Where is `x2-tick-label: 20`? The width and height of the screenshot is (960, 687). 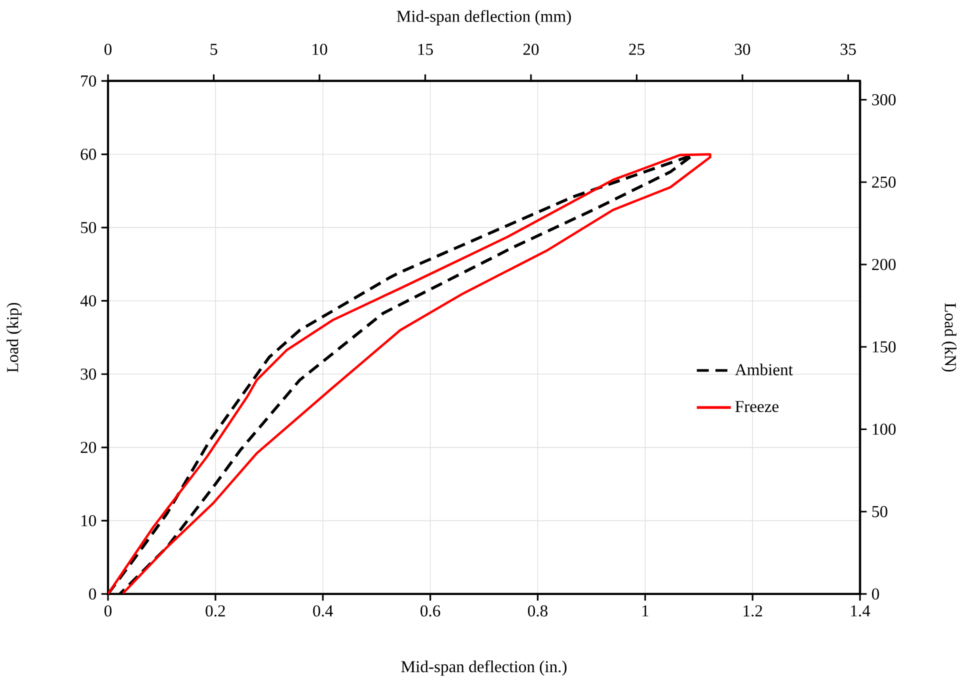
x2-tick-label: 20 is located at coordinates (531, 49).